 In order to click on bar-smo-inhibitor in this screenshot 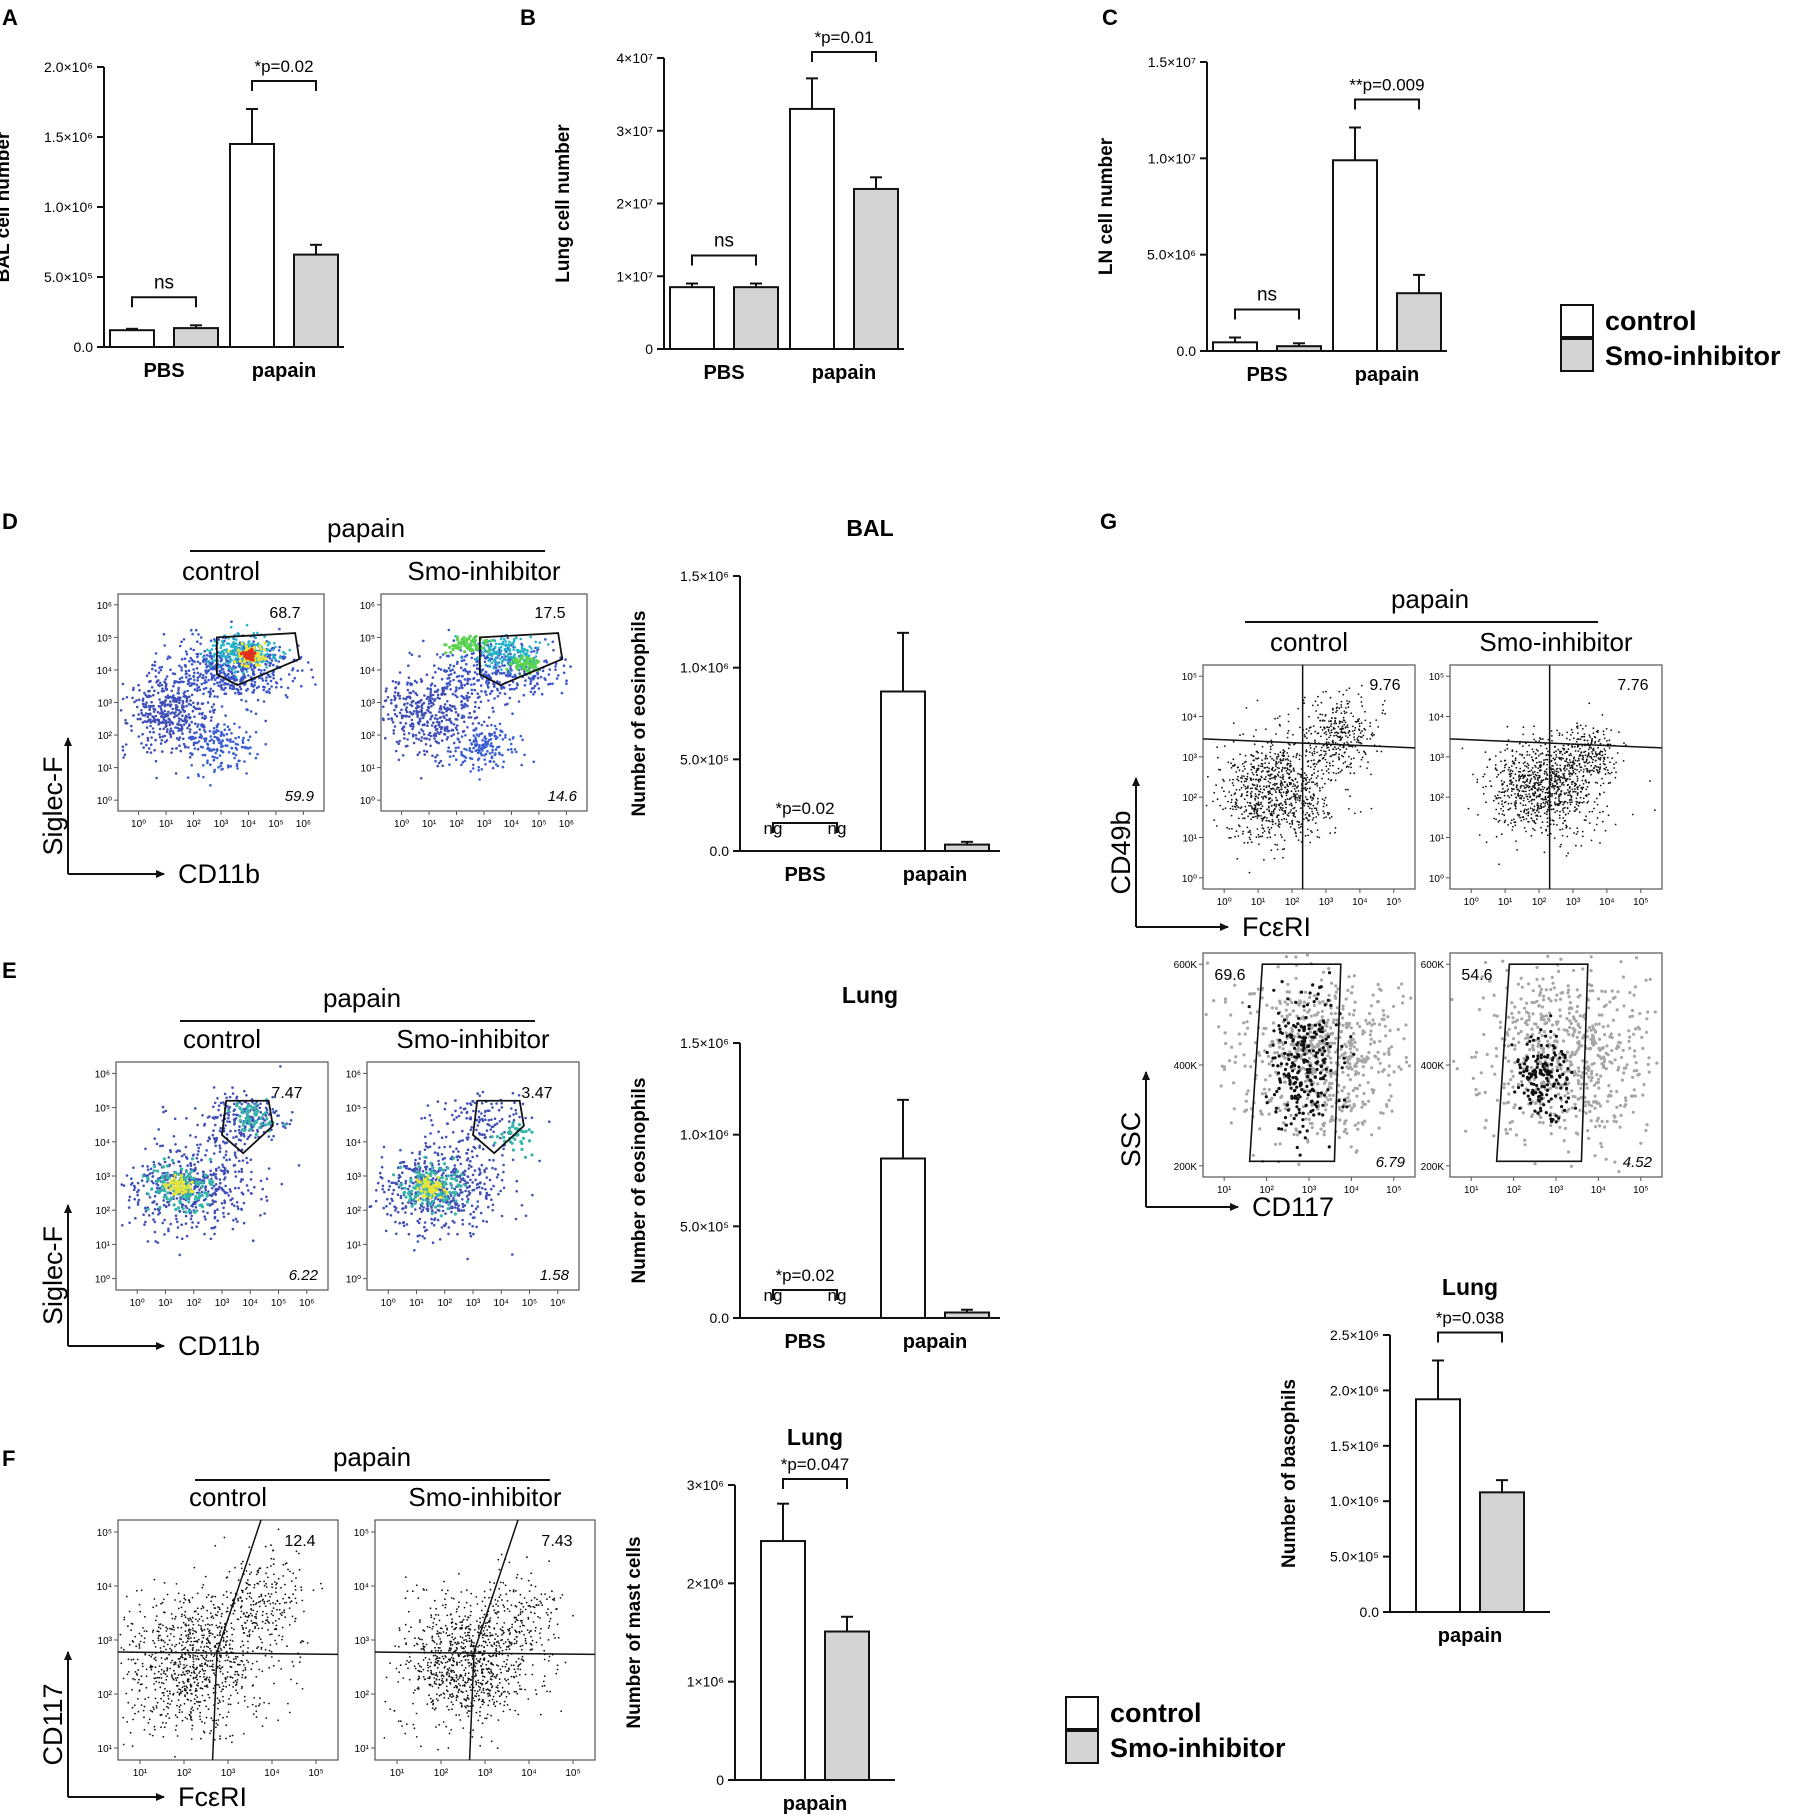, I will do `click(967, 847)`.